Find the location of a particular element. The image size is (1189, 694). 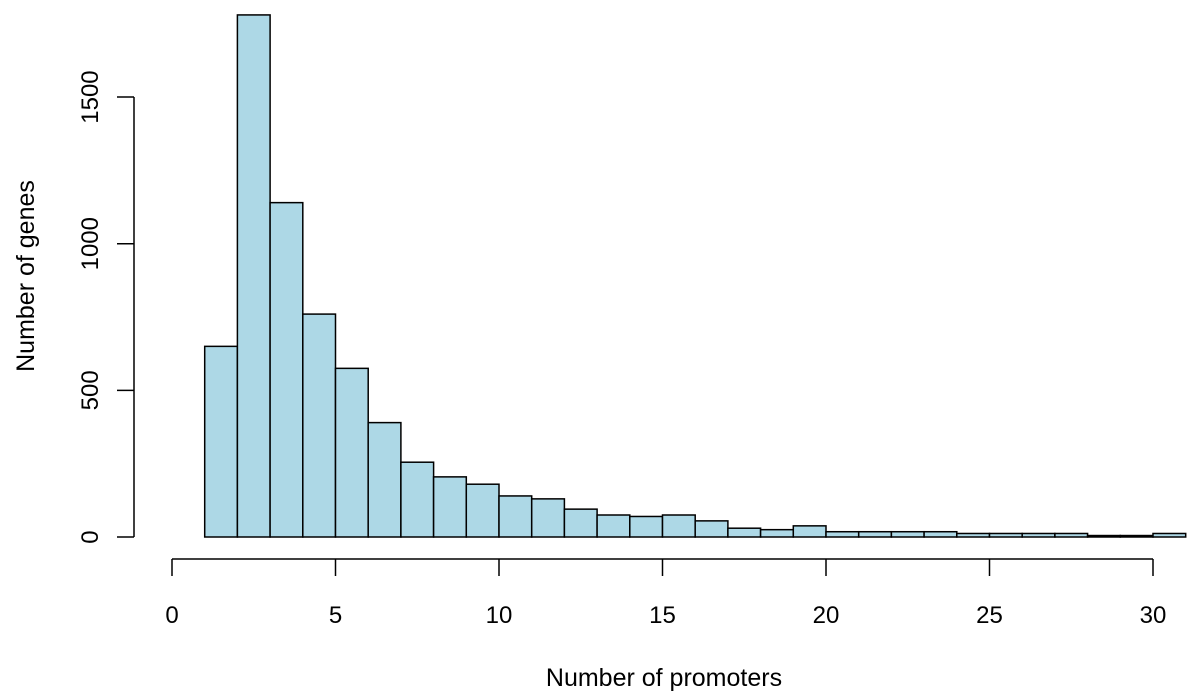

y-tick-label: 500 is located at coordinates (90, 390).